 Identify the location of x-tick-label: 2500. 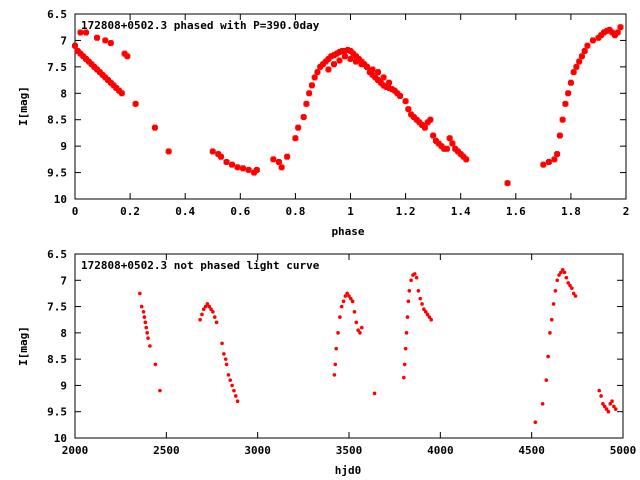
(166, 450).